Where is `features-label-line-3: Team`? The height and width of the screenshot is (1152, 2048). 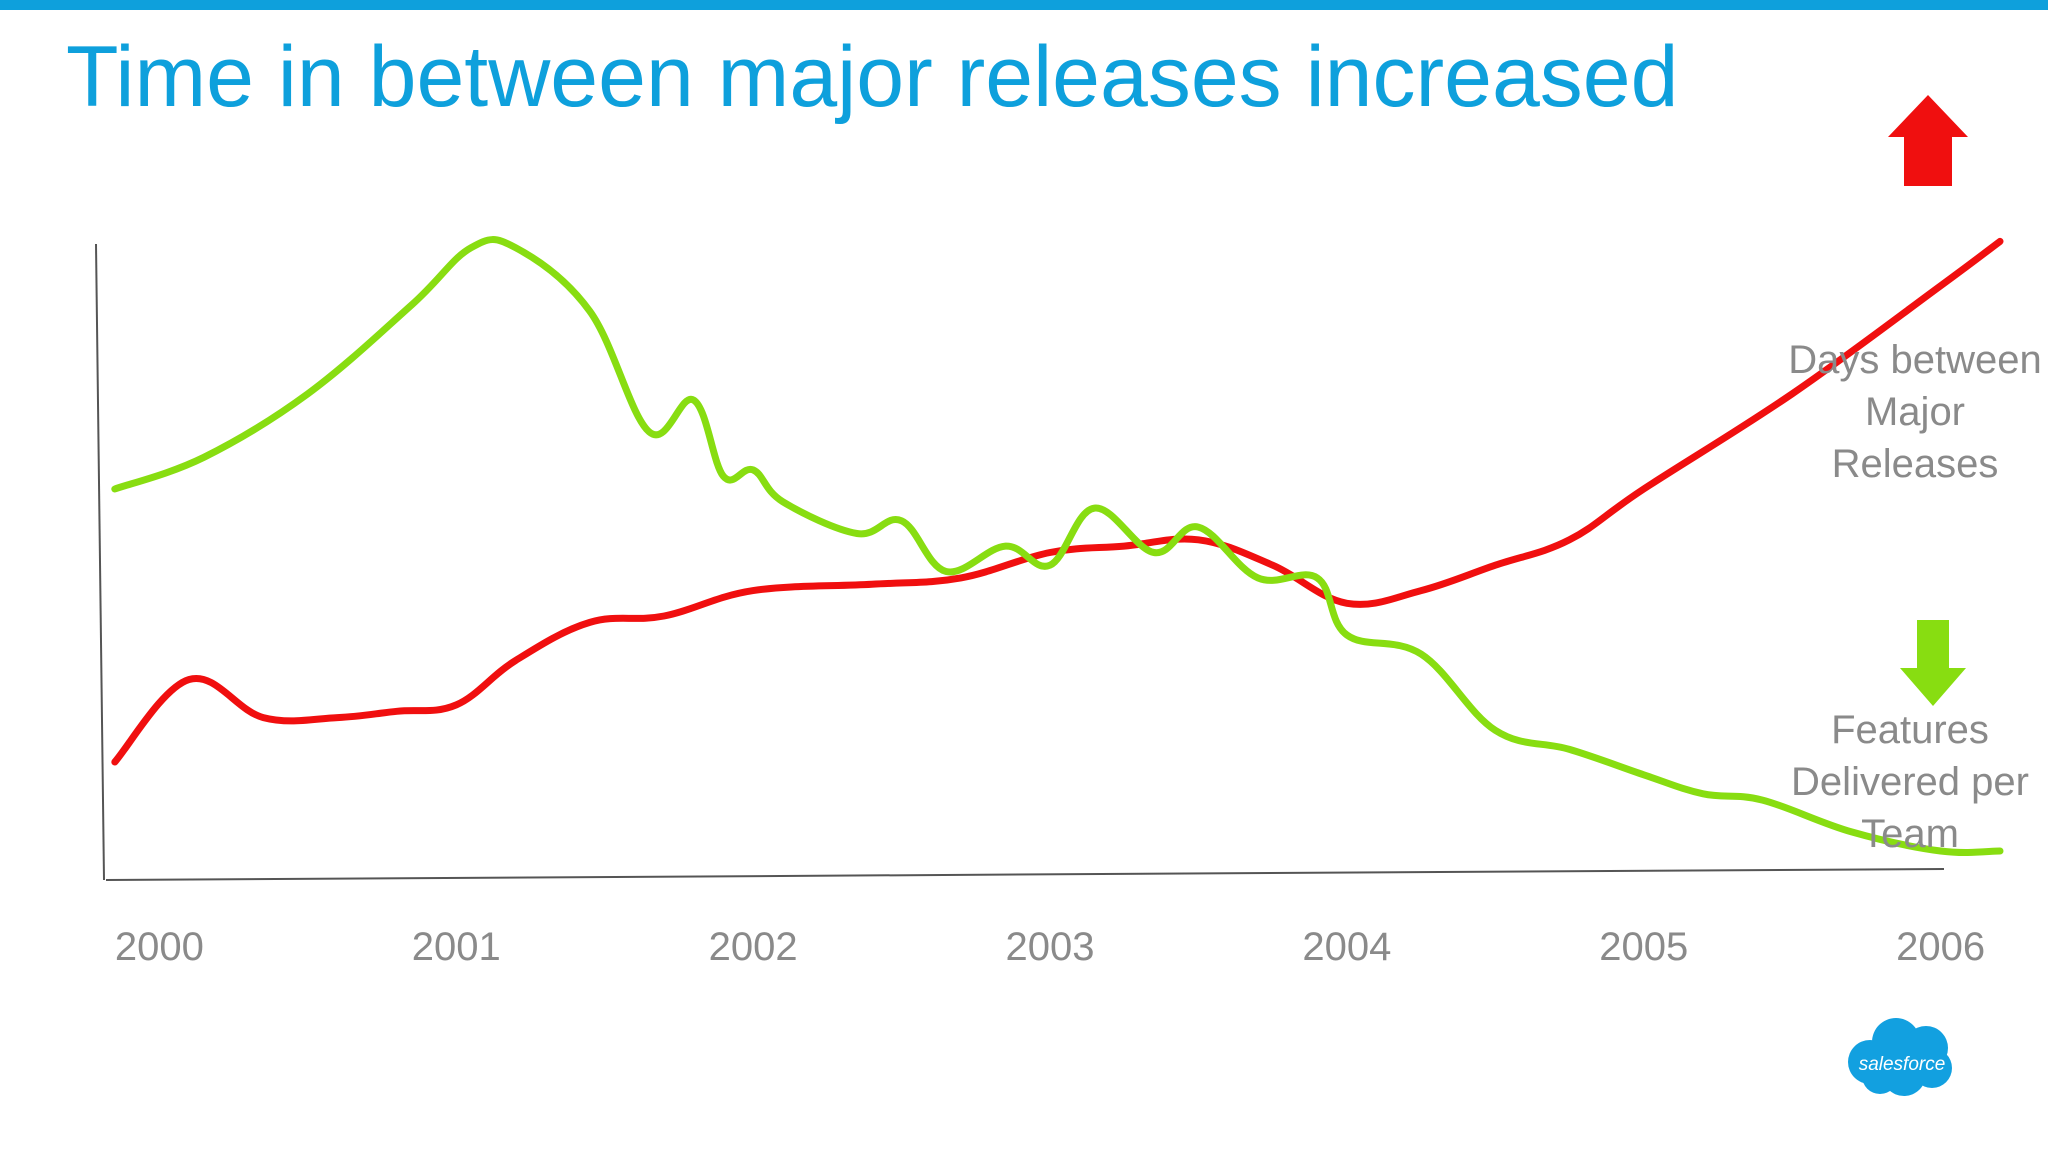 features-label-line-3: Team is located at coordinates (1910, 834).